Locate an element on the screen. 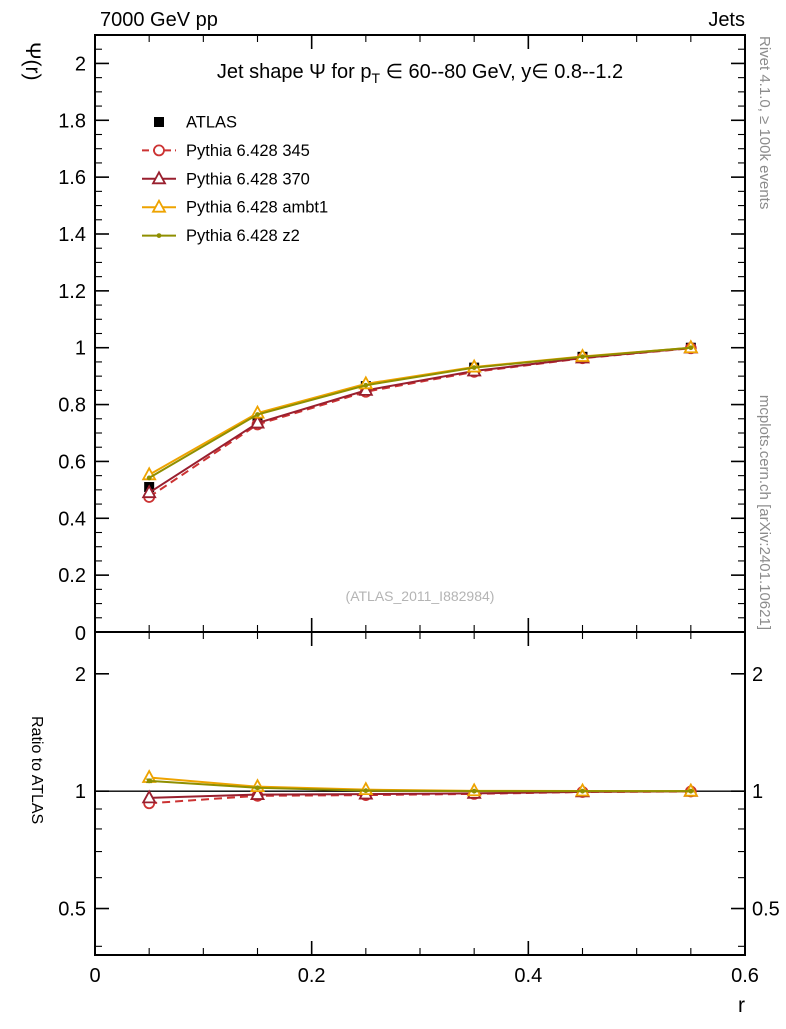 The image size is (786, 1029). legend-label-atlas: ATLAS is located at coordinates (211, 123).